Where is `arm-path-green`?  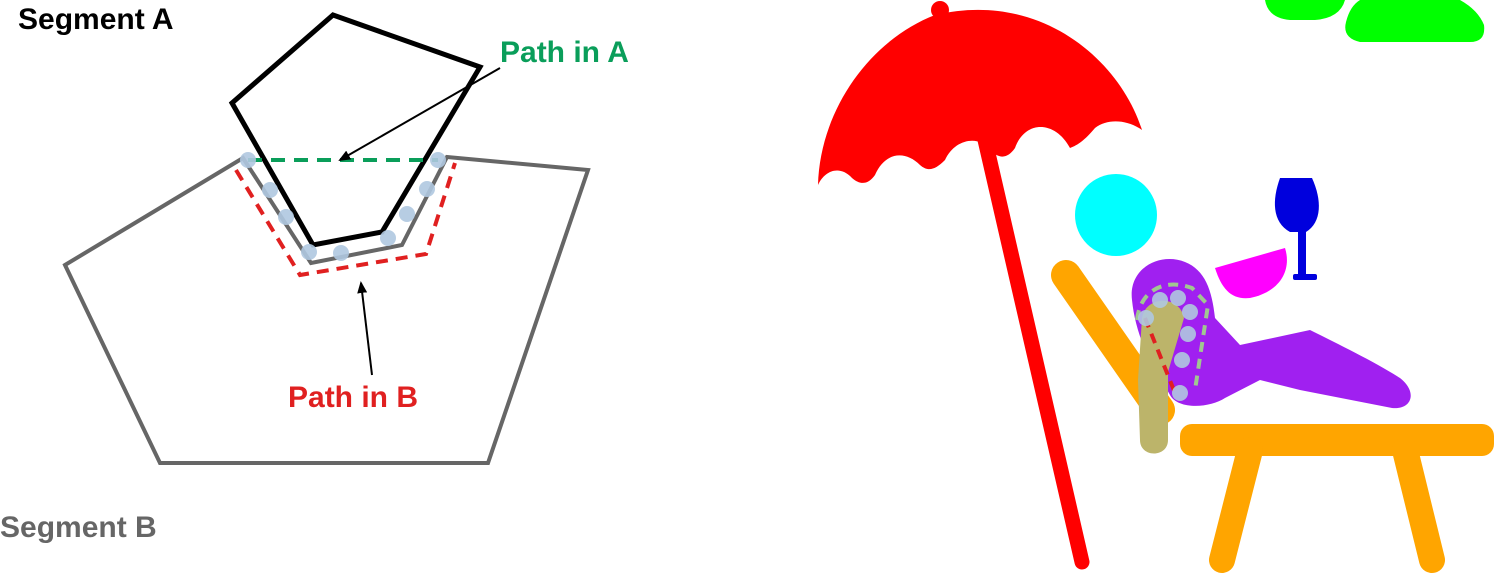 arm-path-green is located at coordinates (1173, 336).